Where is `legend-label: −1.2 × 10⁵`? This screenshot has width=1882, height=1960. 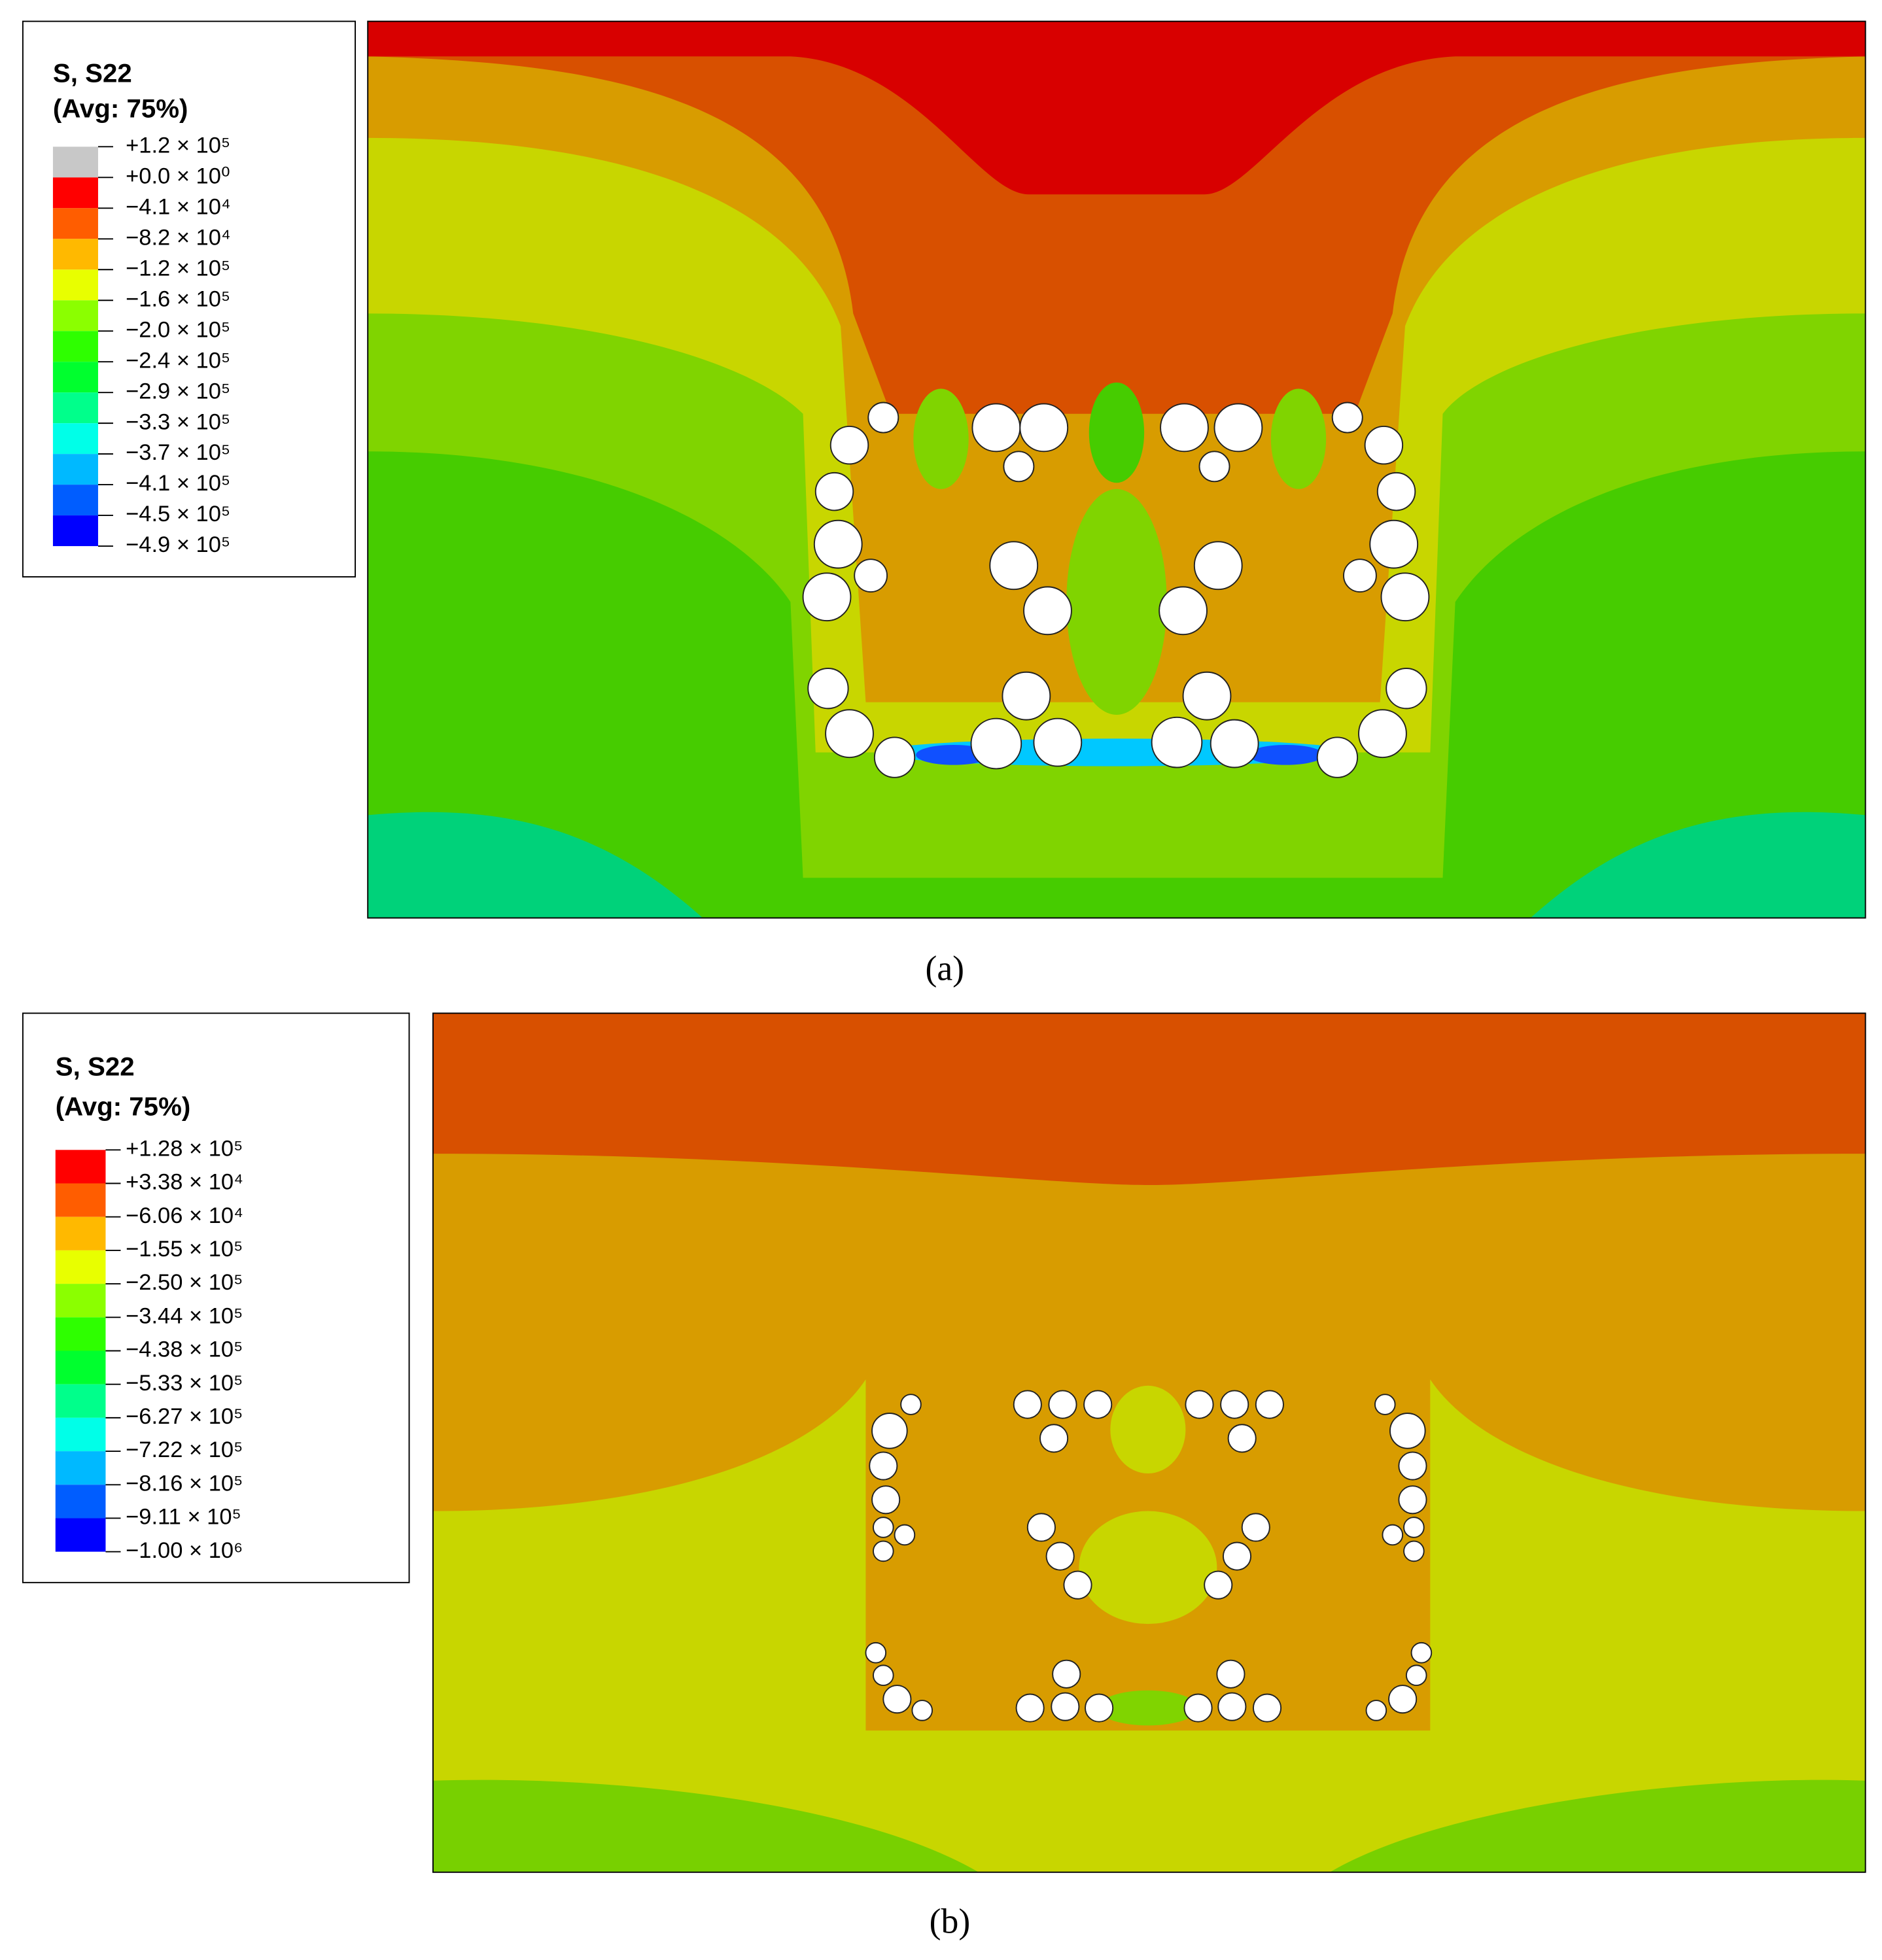 legend-label: −1.2 × 10⁵ is located at coordinates (178, 268).